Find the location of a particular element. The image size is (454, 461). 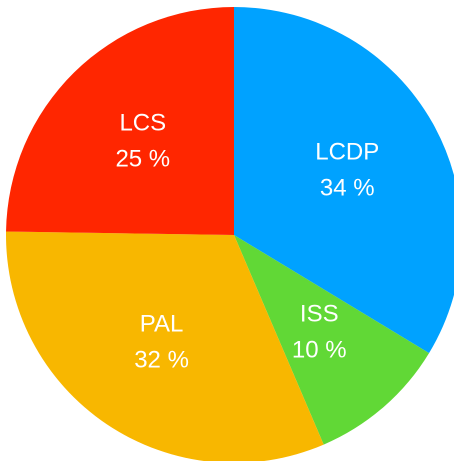

slice-value-label: 34 % is located at coordinates (347, 188).